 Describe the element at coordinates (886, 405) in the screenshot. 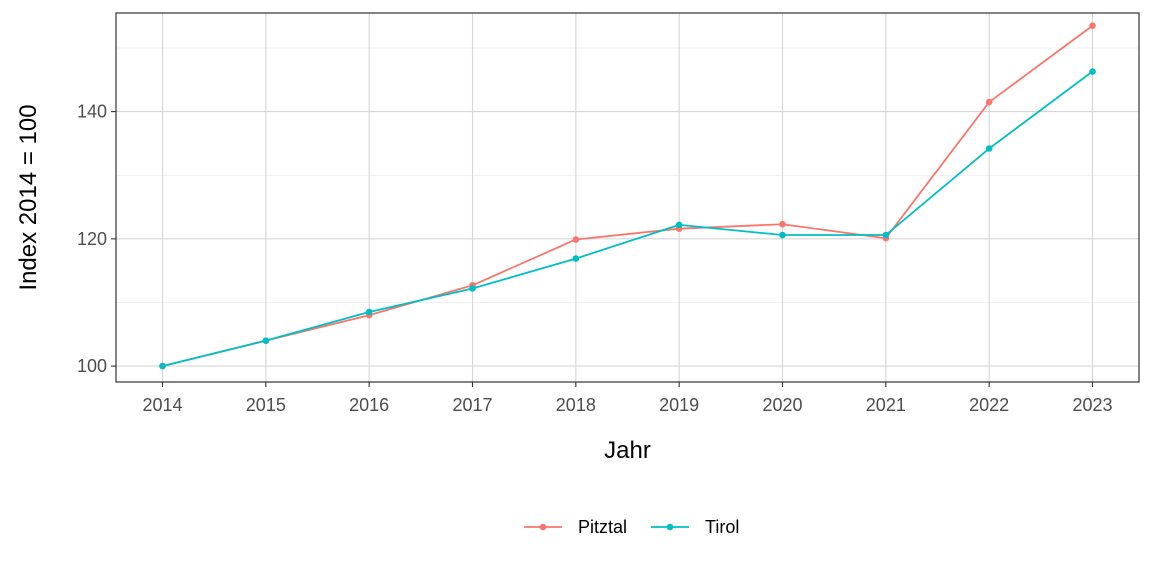

I see `x-tick-label: 2021` at that location.